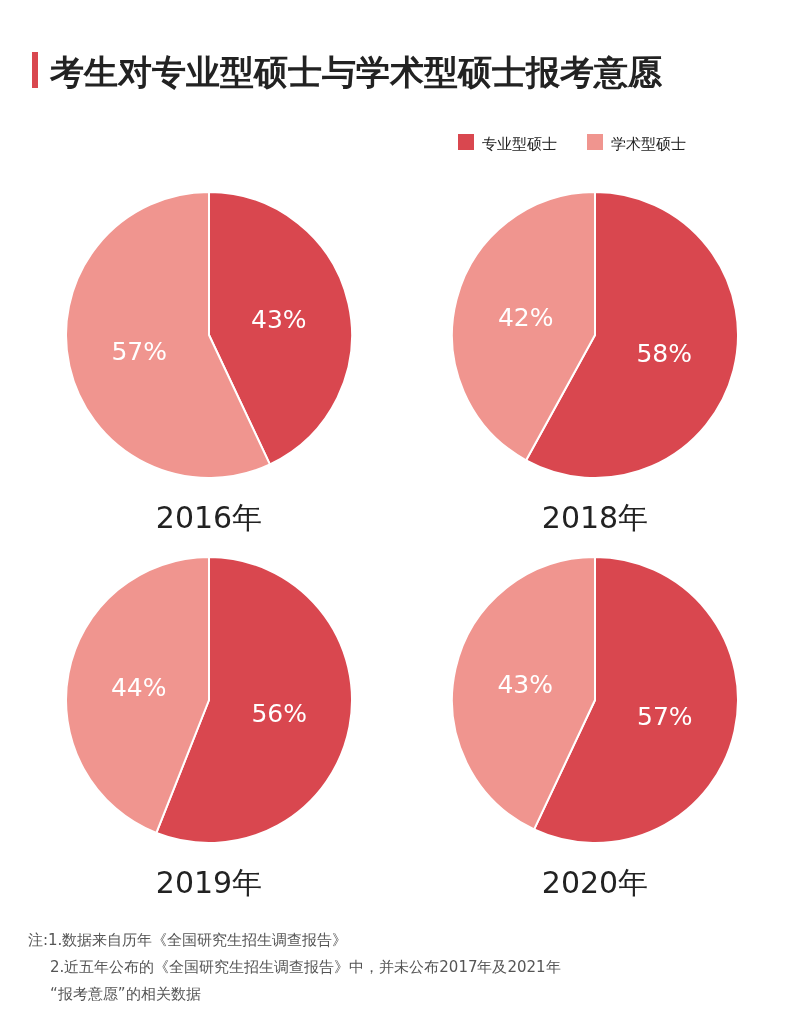 Image resolution: width=800 pixels, height=1030 pixels. I want to click on legend-label: 专业型硕士, so click(519, 144).